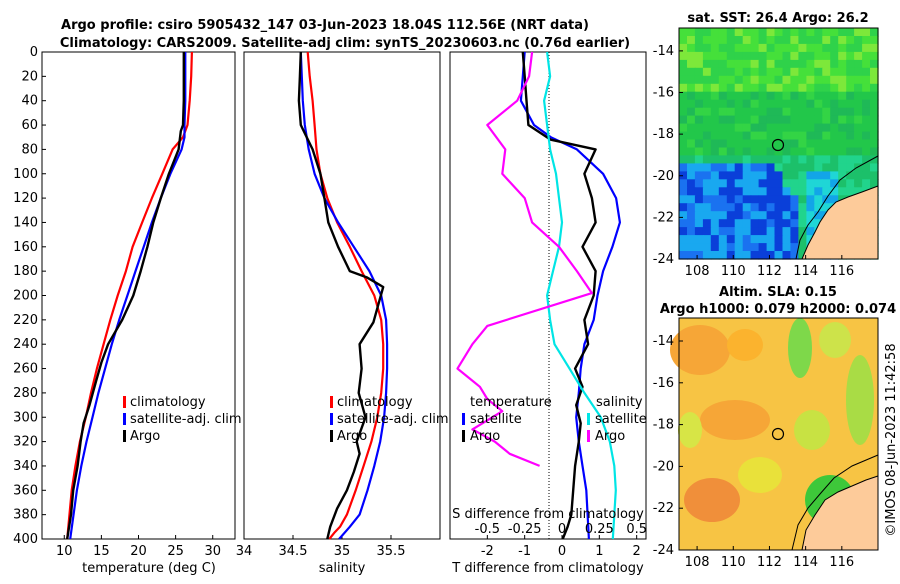 The width and height of the screenshot is (900, 584). I want to click on y-tick-label: 220, so click(25, 320).